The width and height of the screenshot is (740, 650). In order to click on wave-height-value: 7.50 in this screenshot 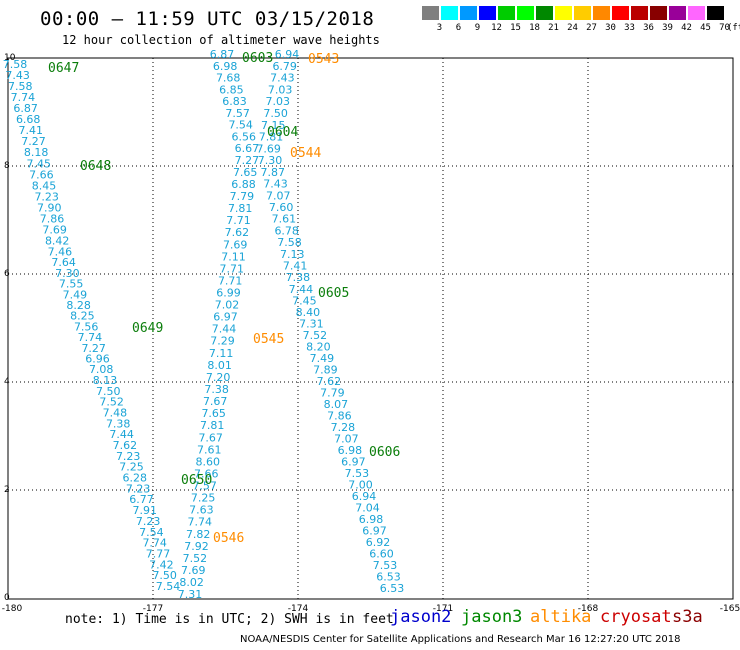, I will do `click(164, 575)`.